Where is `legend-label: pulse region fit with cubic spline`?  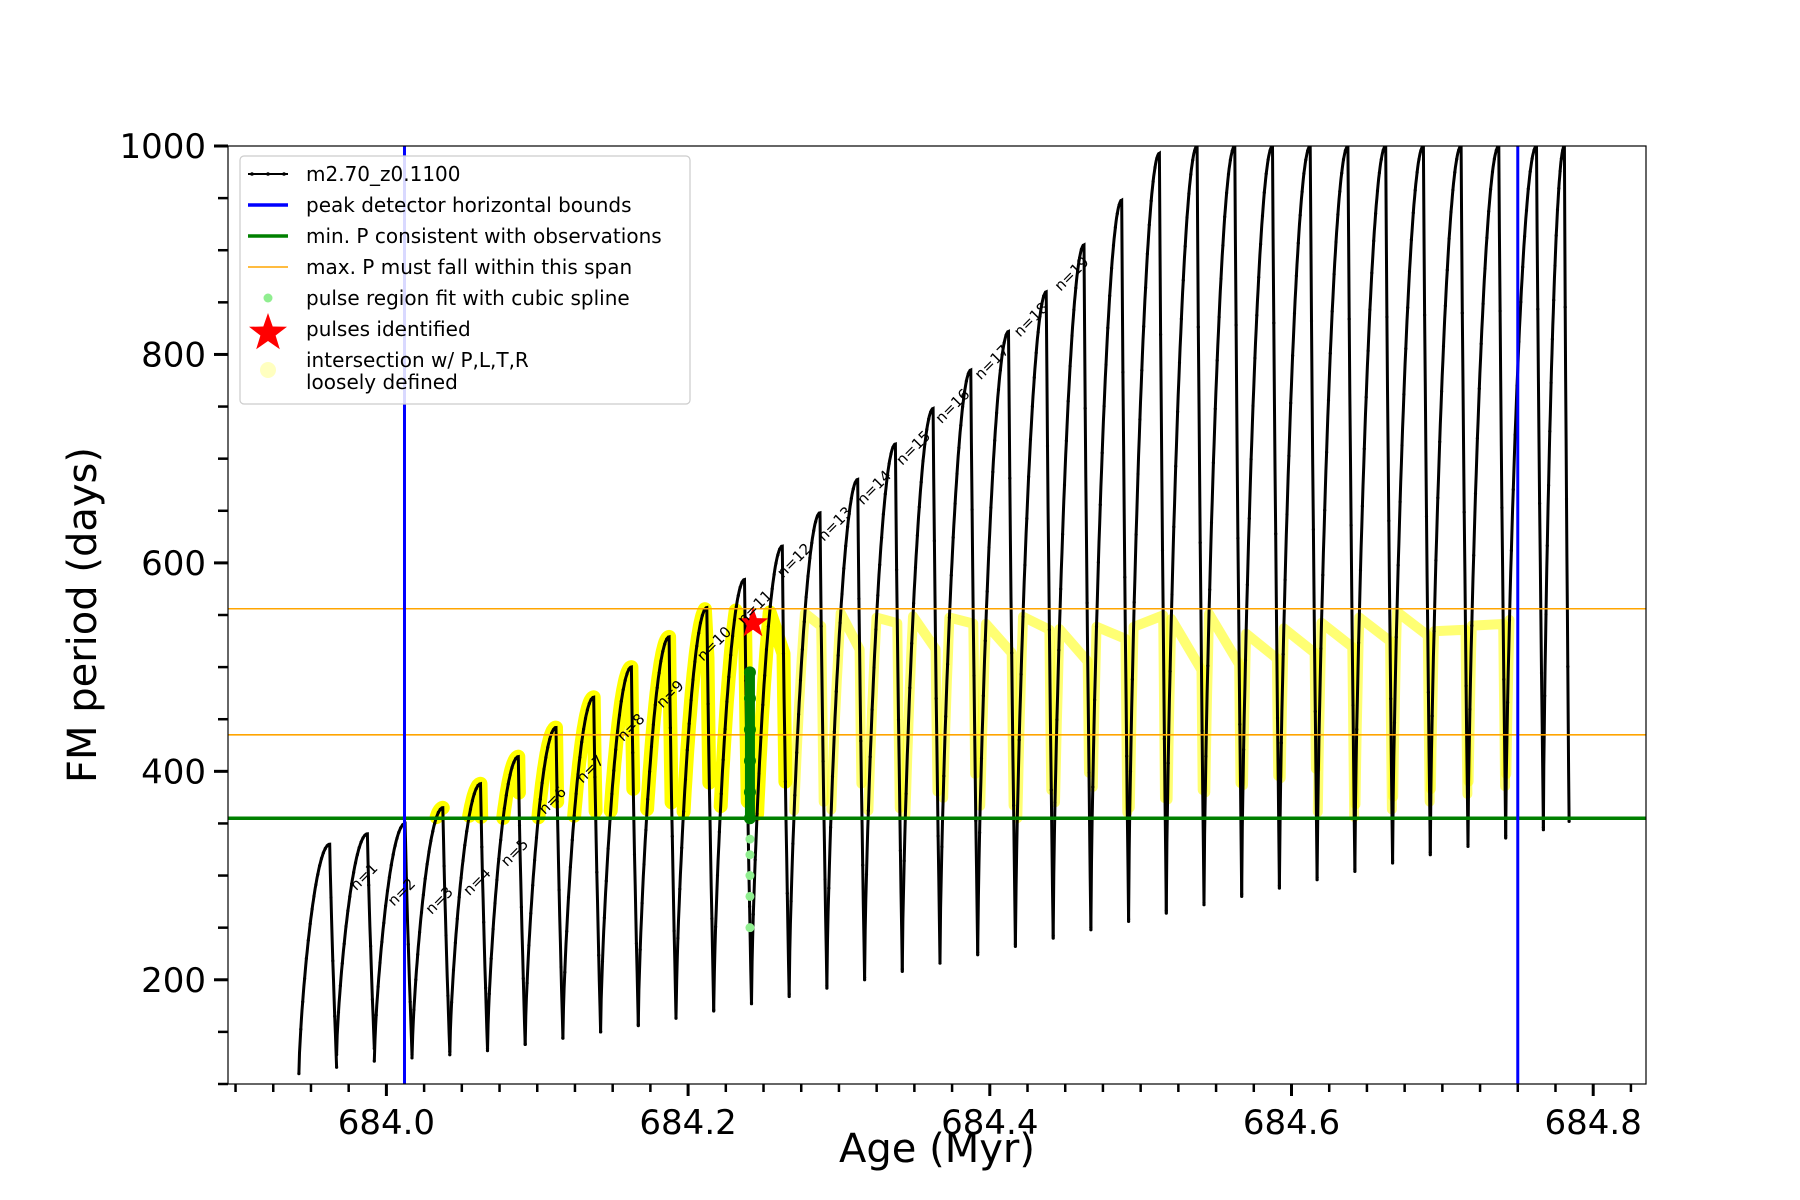 legend-label: pulse region fit with cubic spline is located at coordinates (468, 298).